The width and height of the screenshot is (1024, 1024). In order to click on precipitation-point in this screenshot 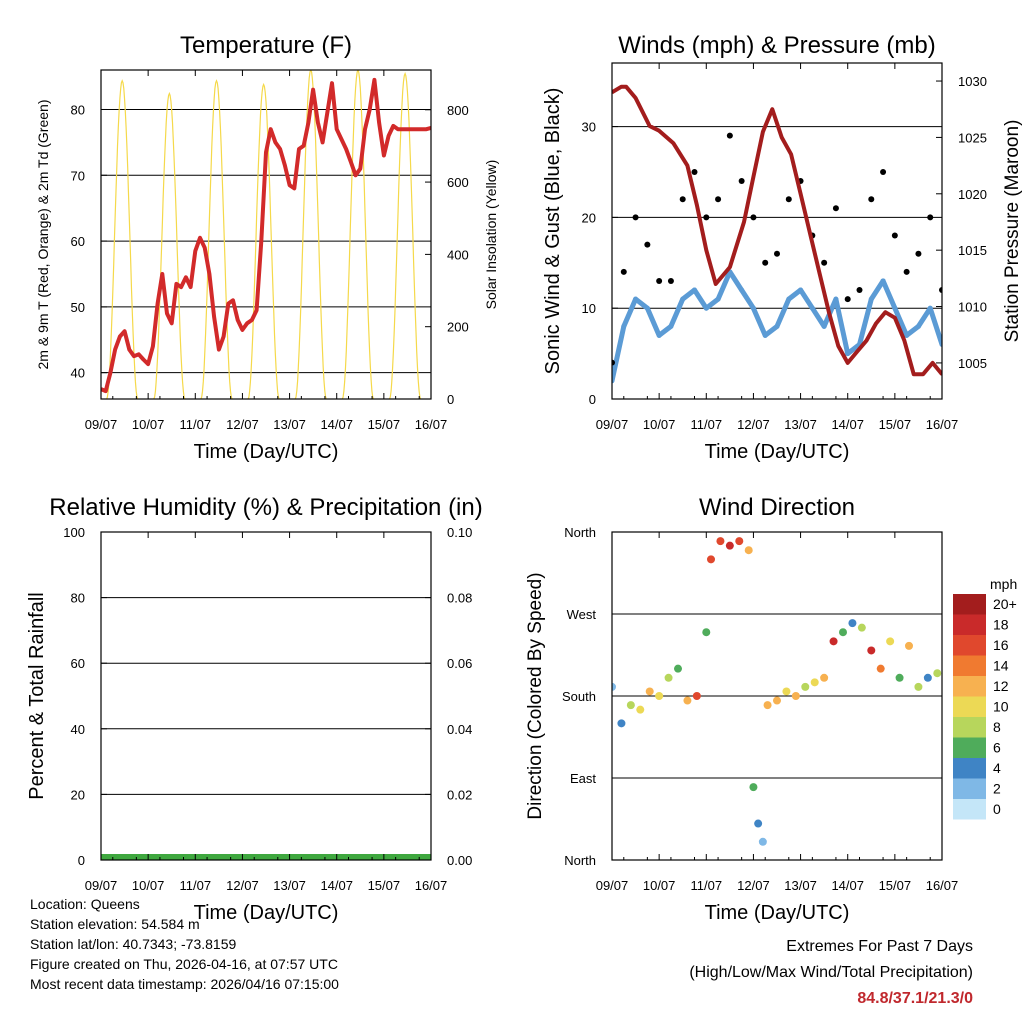, I will do `click(428, 857)`.